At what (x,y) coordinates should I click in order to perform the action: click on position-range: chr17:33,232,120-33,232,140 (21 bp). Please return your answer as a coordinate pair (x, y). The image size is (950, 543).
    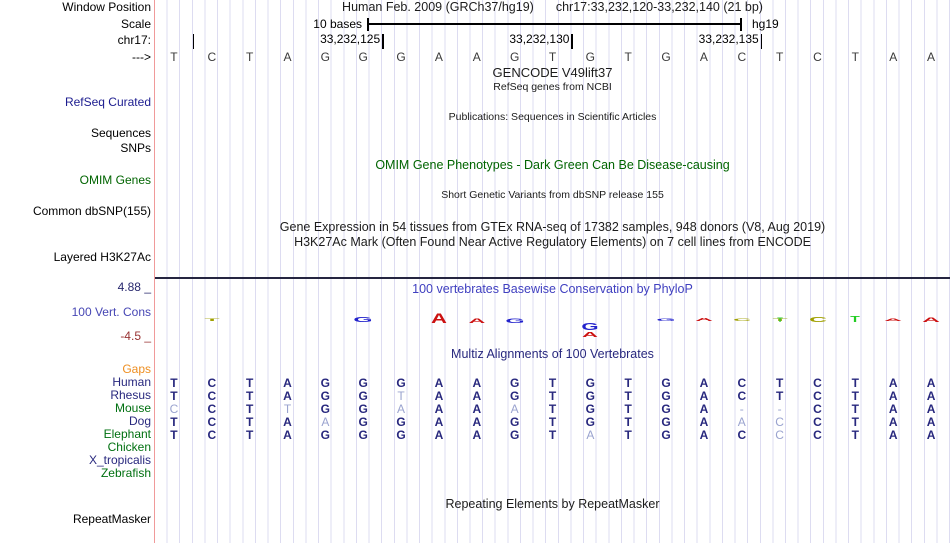
    Looking at the image, I should click on (659, 7).